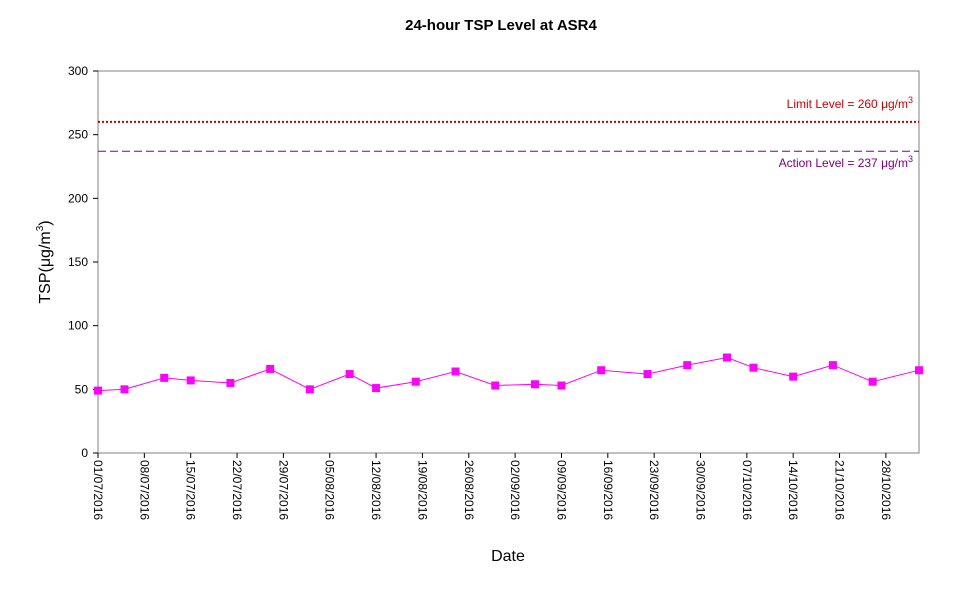  Describe the element at coordinates (237, 490) in the screenshot. I see `x-tick-label: 22/07/2016` at that location.